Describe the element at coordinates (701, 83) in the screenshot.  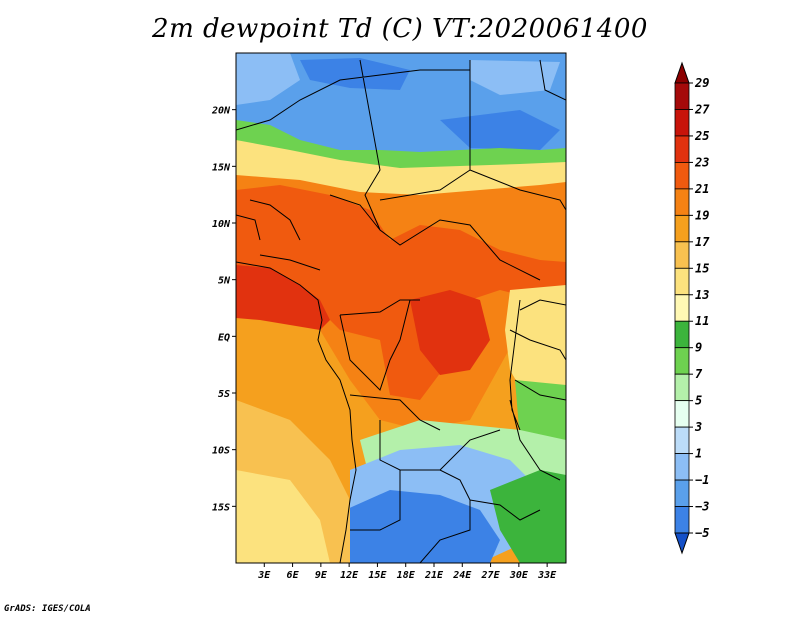
I see `colorbar-label: 29` at that location.